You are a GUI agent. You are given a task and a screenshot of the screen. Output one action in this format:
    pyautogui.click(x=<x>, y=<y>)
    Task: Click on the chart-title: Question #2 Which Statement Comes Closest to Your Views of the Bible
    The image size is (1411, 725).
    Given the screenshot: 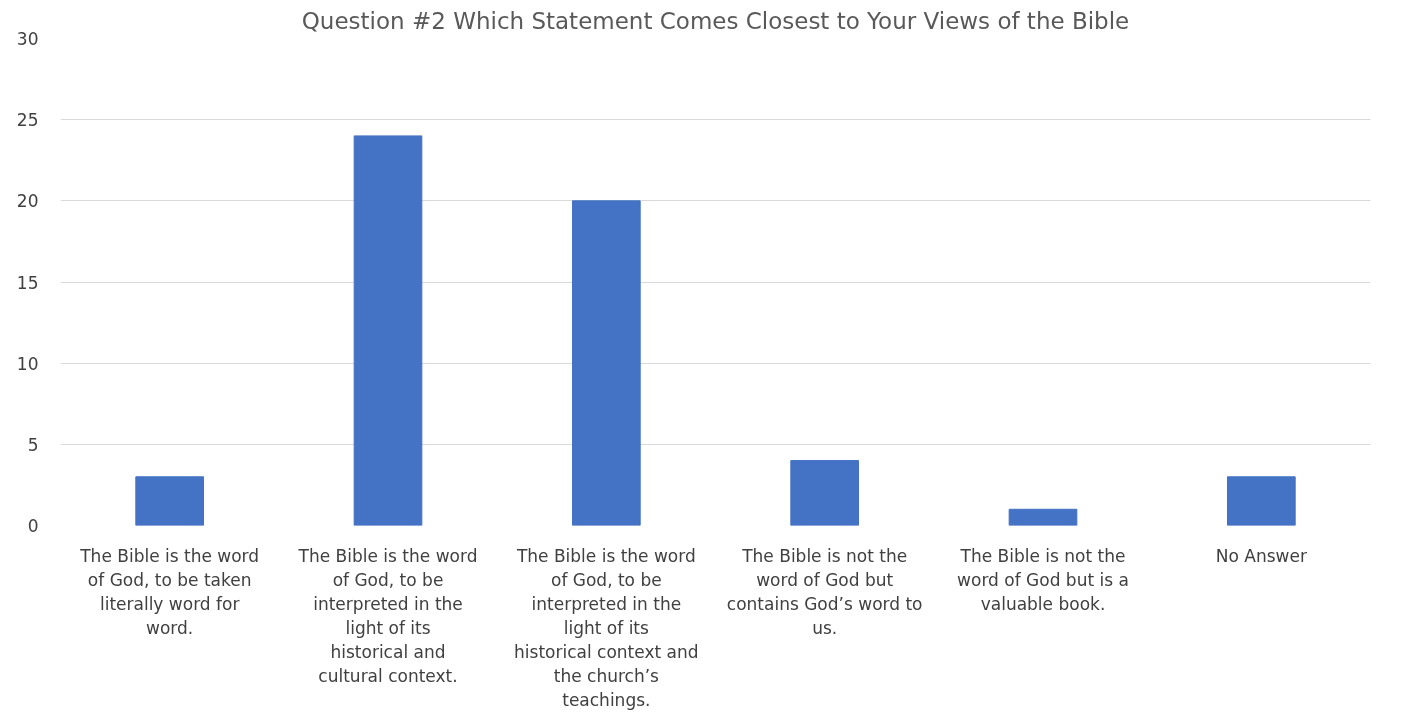 What is the action you would take?
    pyautogui.click(x=715, y=20)
    